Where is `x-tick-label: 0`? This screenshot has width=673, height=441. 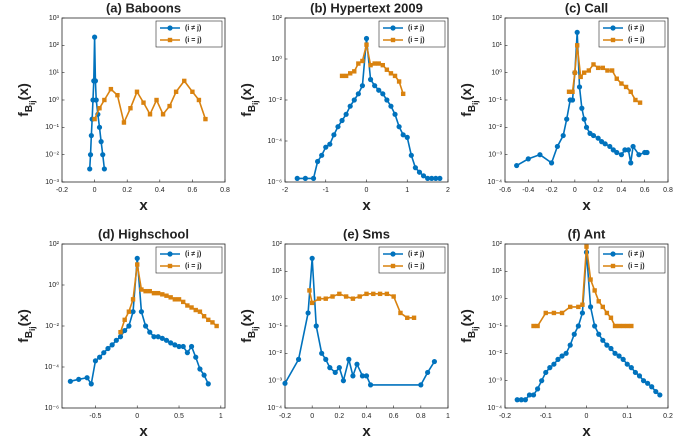 x-tick-label: 0 is located at coordinates (587, 416).